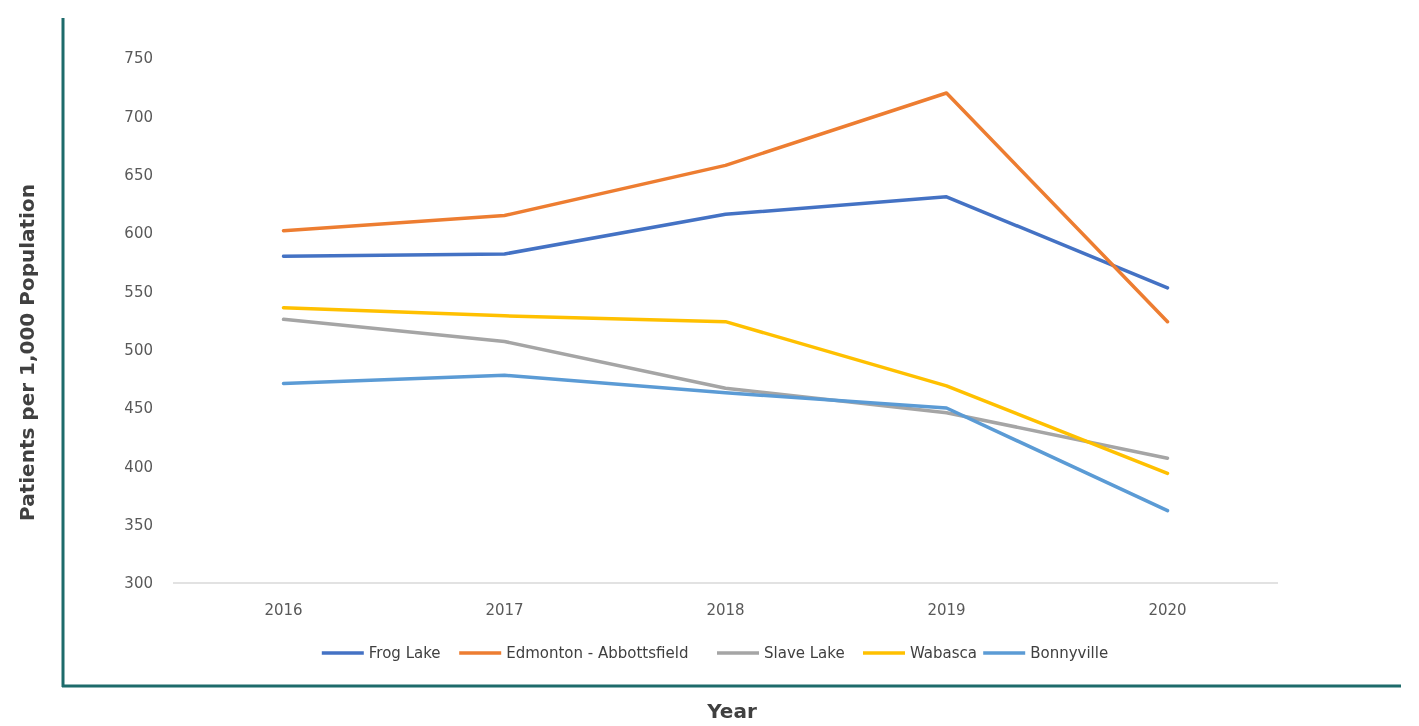 The width and height of the screenshot is (1419, 726). What do you see at coordinates (946, 610) in the screenshot?
I see `x-tick-label: 2019` at bounding box center [946, 610].